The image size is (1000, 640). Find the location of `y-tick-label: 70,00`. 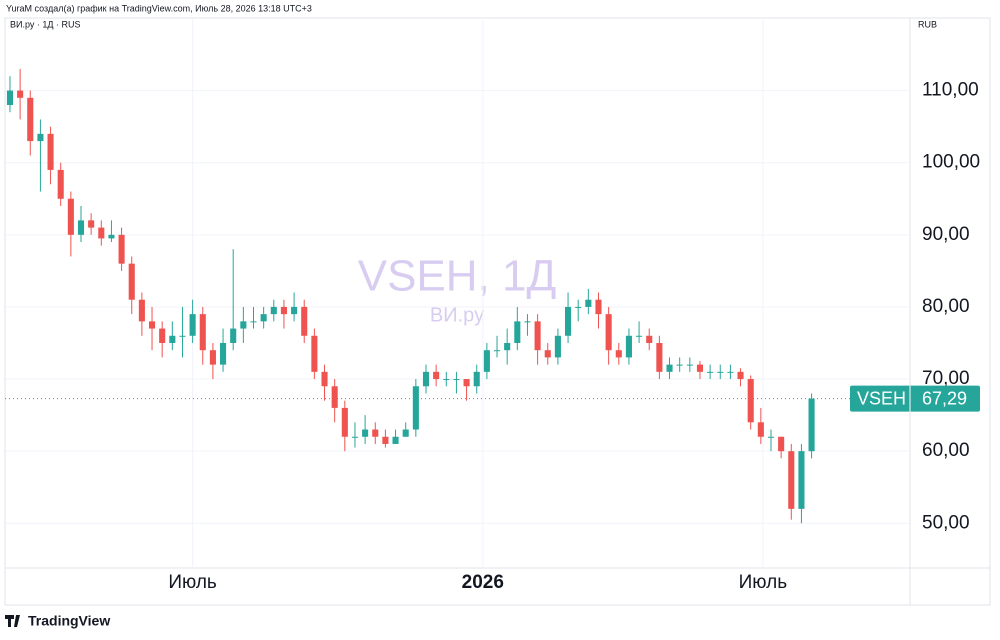

y-tick-label: 70,00 is located at coordinates (946, 378).